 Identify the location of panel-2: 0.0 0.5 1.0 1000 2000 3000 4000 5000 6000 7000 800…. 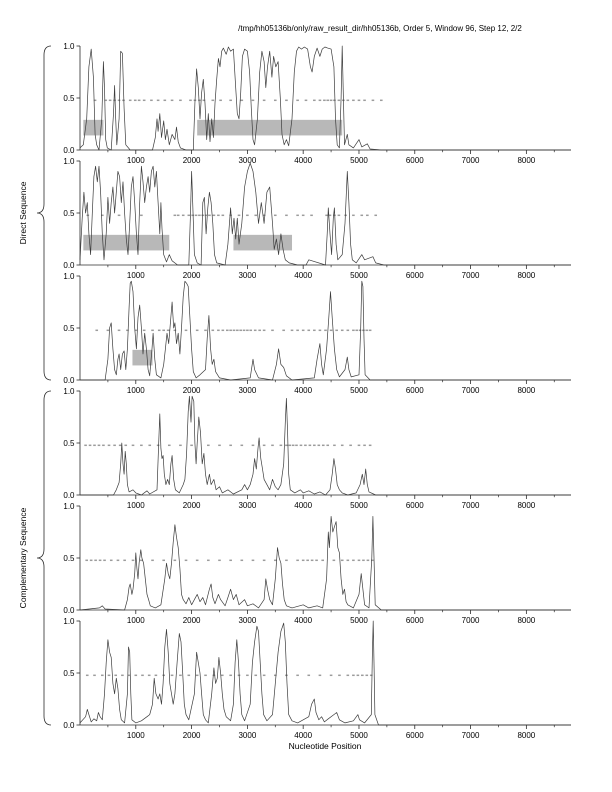
(317, 218).